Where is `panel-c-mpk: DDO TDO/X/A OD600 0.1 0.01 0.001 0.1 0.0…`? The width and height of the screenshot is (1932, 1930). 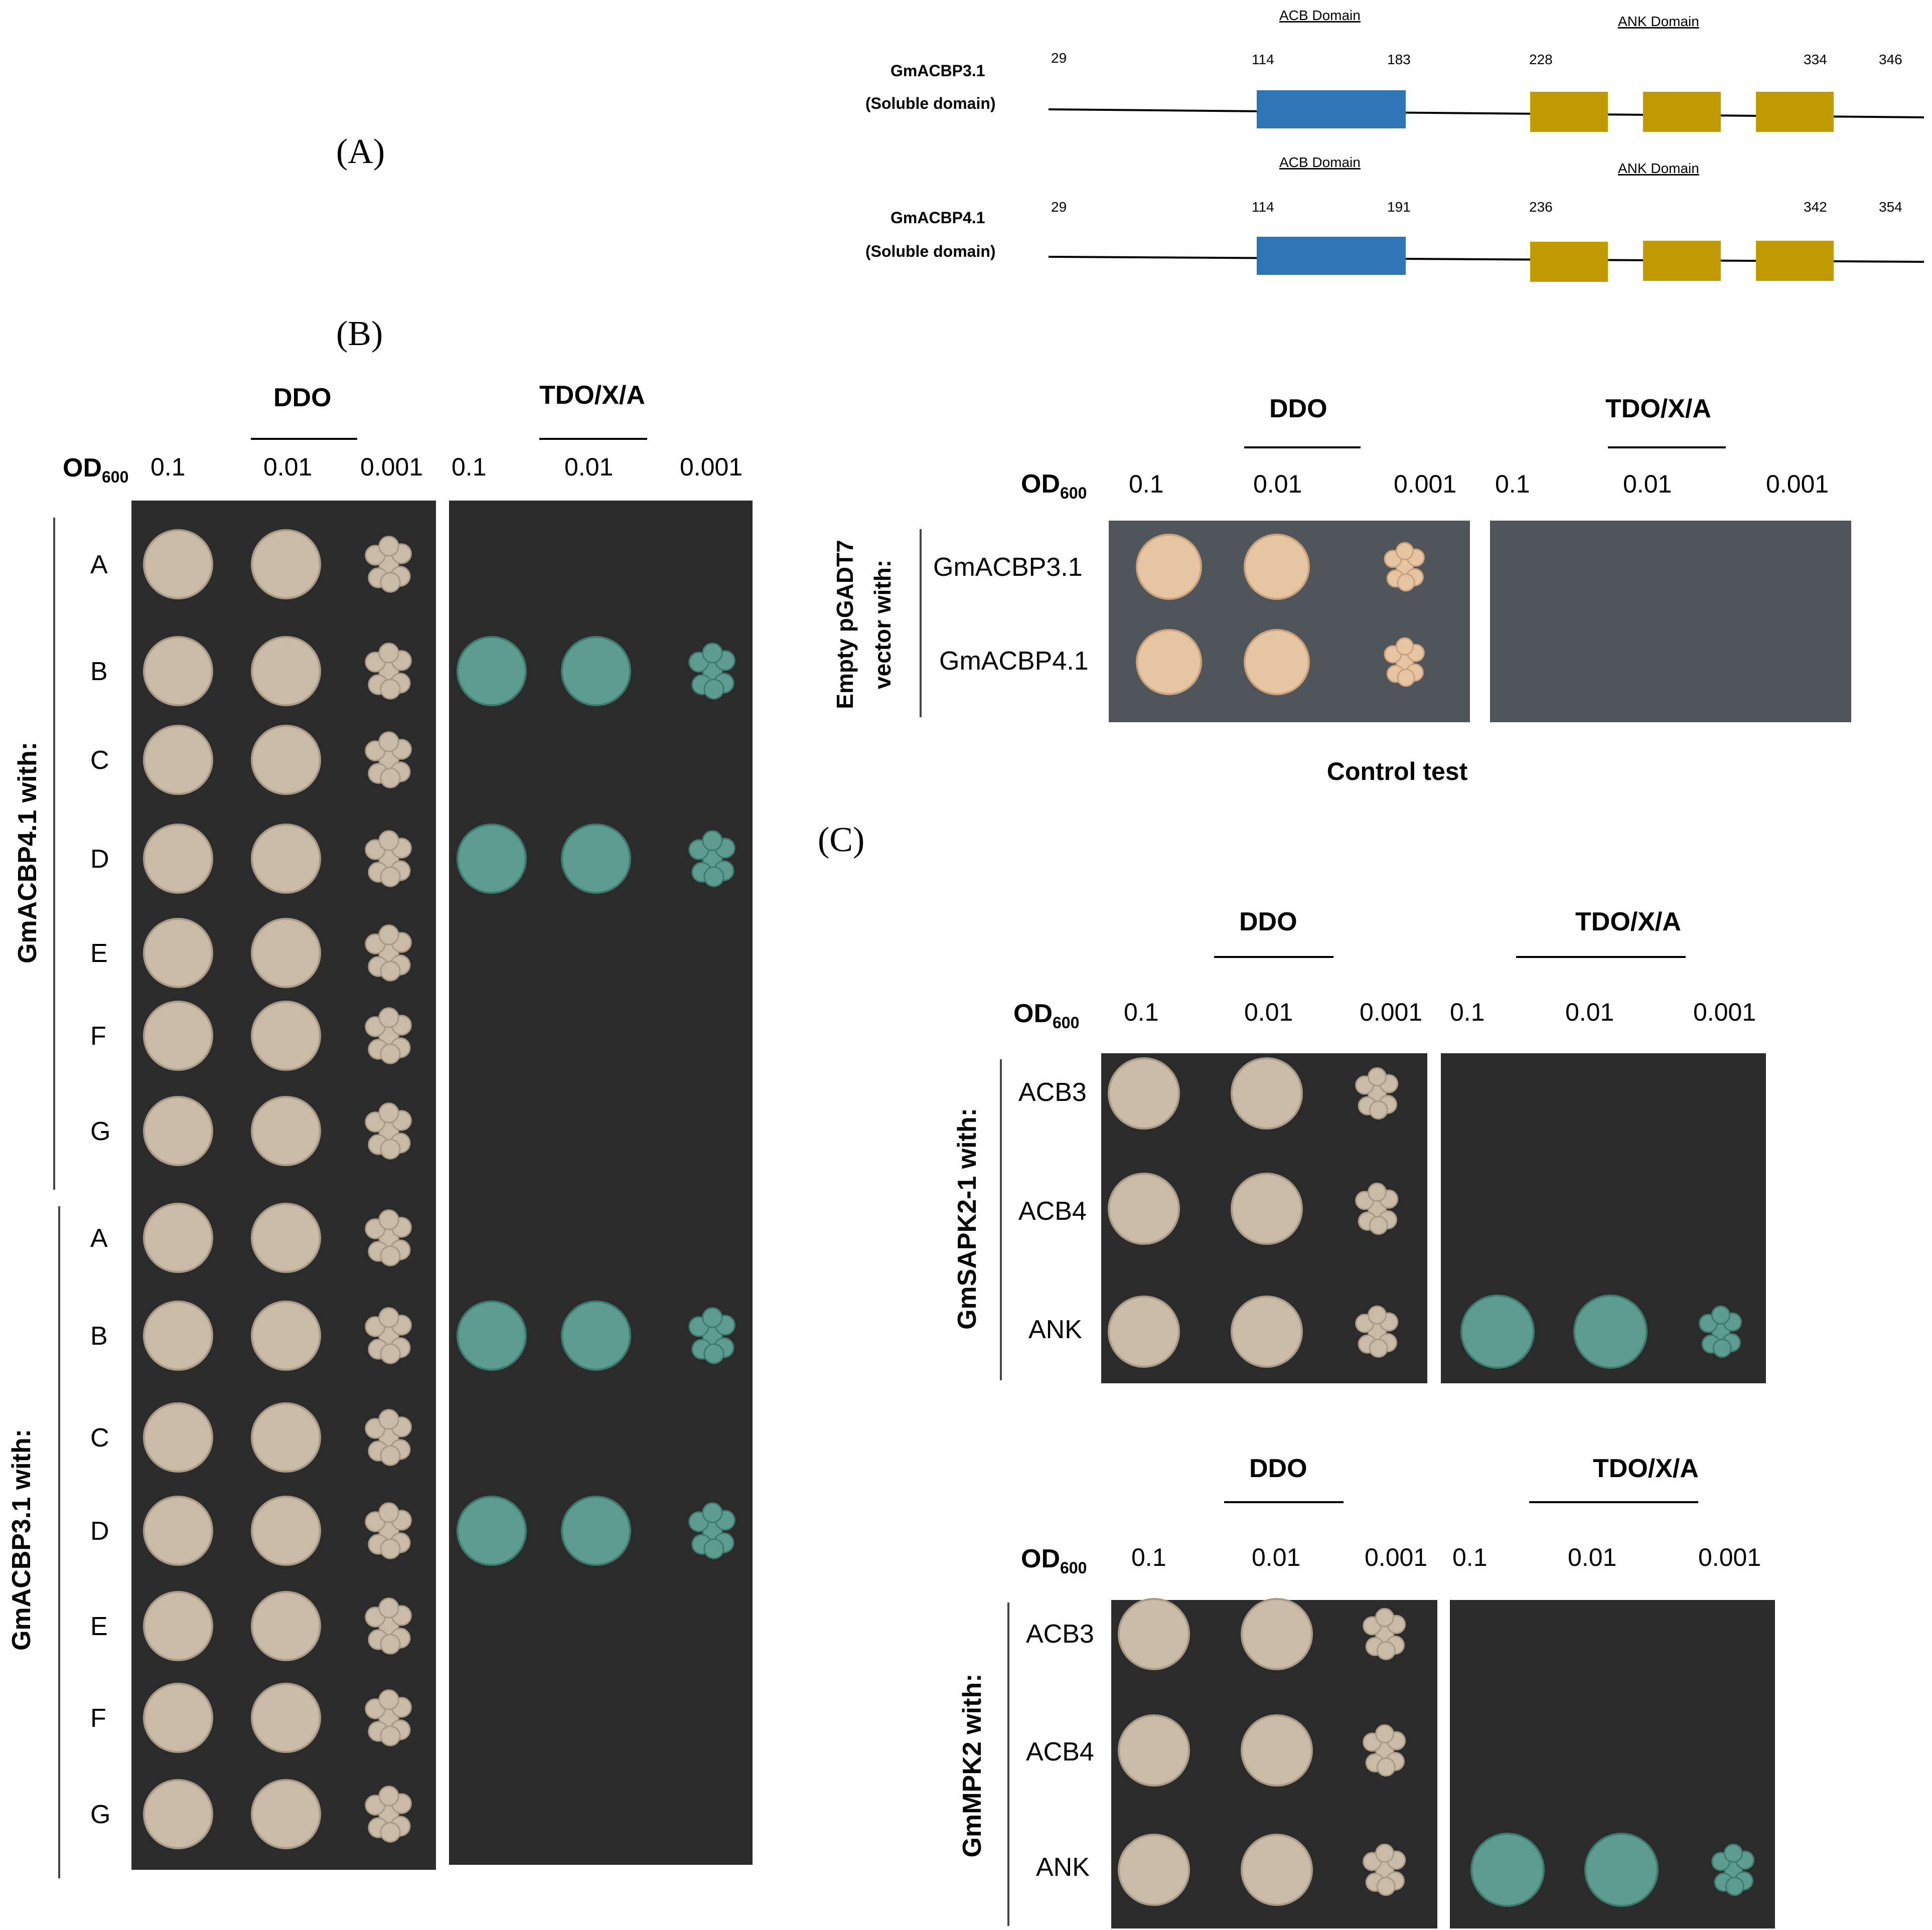
panel-c-mpk: DDO TDO/X/A OD600 0.1 0.01 0.001 0.1 0.0… is located at coordinates (1366, 1691).